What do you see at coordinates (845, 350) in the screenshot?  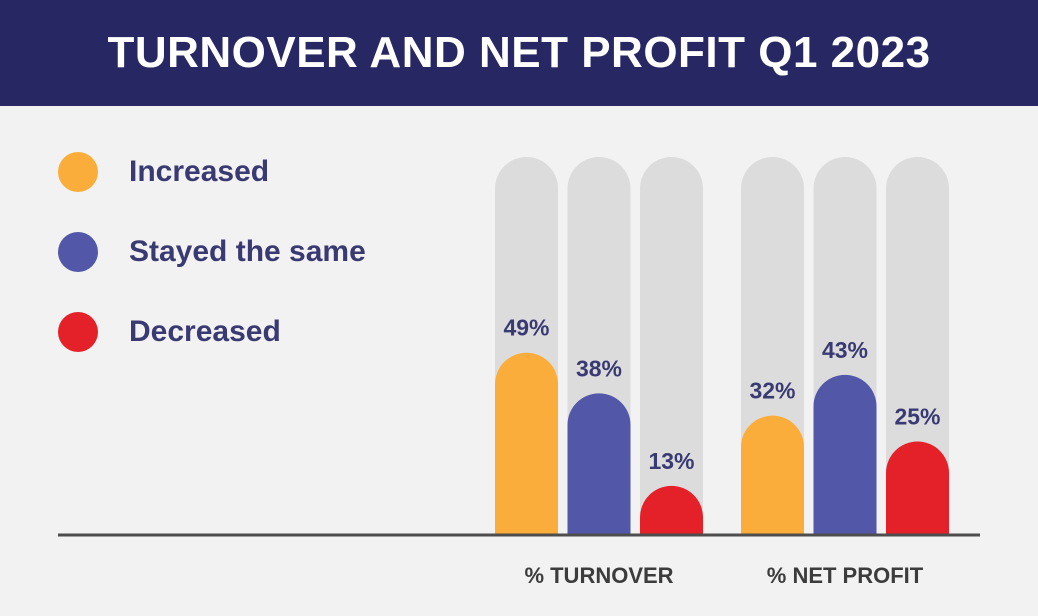 I see `bar-value-label: 43%` at bounding box center [845, 350].